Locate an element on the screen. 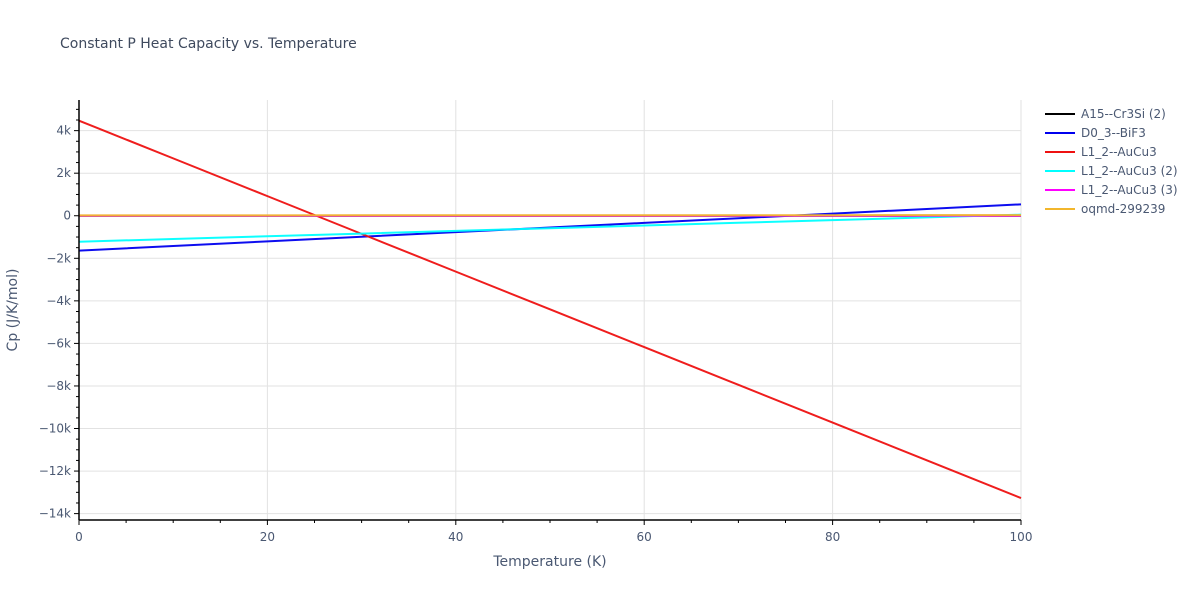 The width and height of the screenshot is (1200, 600). legend-label: A15--Cr3Si (2) is located at coordinates (1123, 113).